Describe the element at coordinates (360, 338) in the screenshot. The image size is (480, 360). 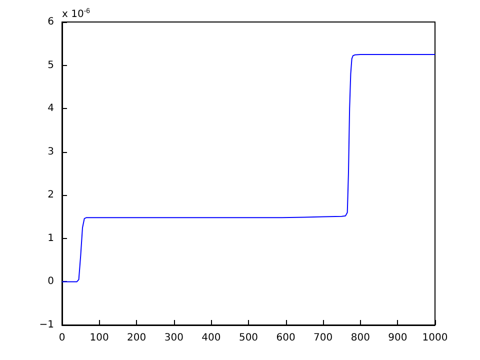
I see `x-tick-label: 800` at that location.